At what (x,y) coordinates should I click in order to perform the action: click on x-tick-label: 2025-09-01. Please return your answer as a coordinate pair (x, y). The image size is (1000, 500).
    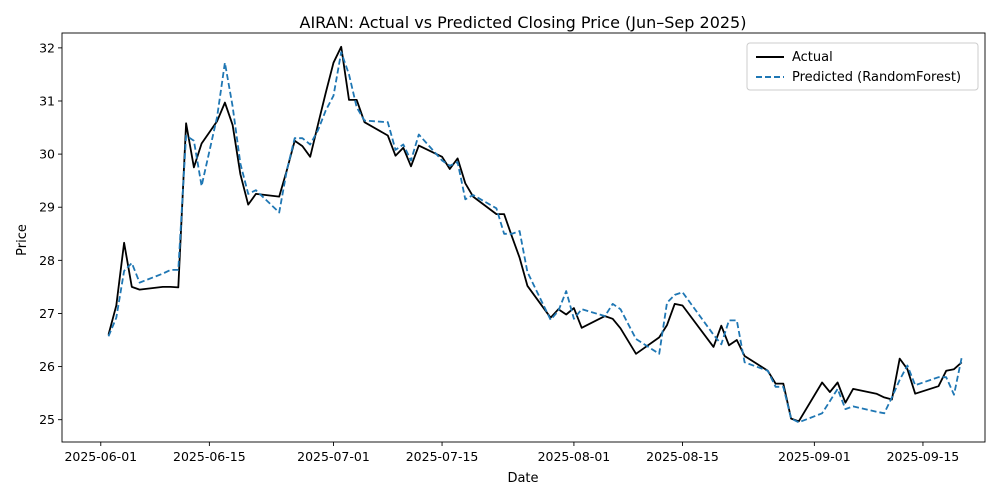
    Looking at the image, I should click on (814, 456).